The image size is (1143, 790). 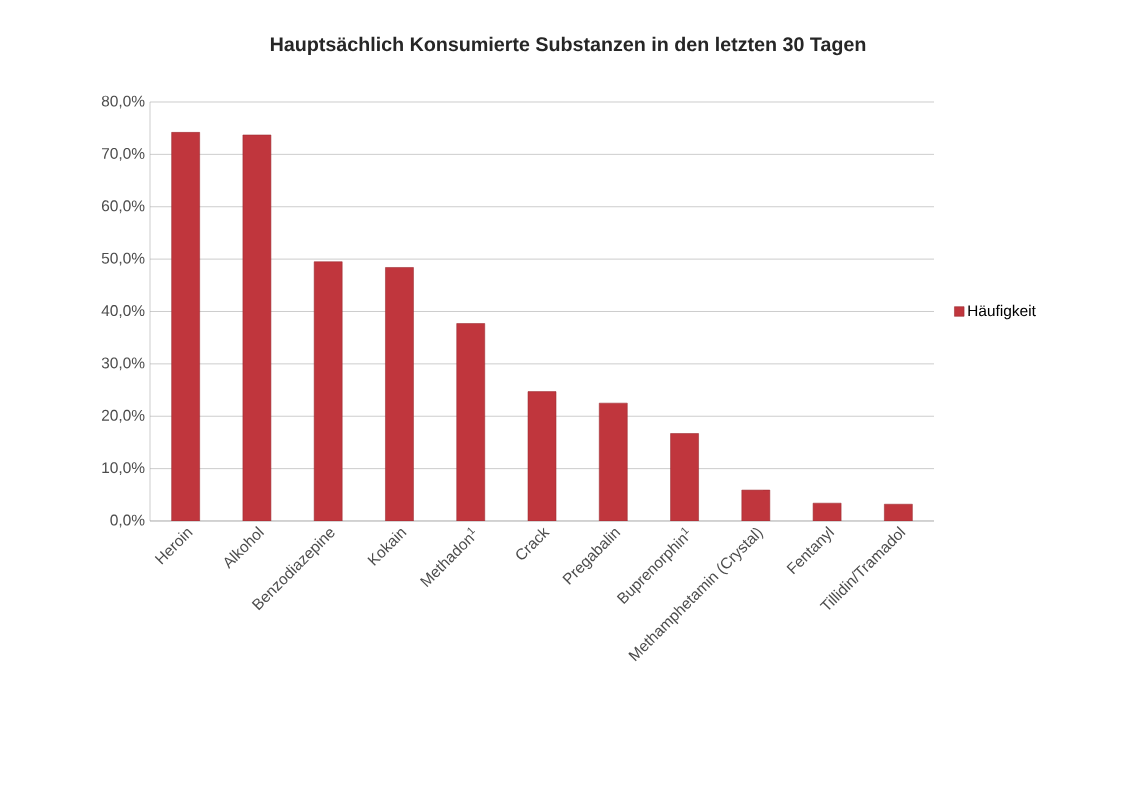 What do you see at coordinates (123, 311) in the screenshot?
I see `y-tick-label: 40,0%` at bounding box center [123, 311].